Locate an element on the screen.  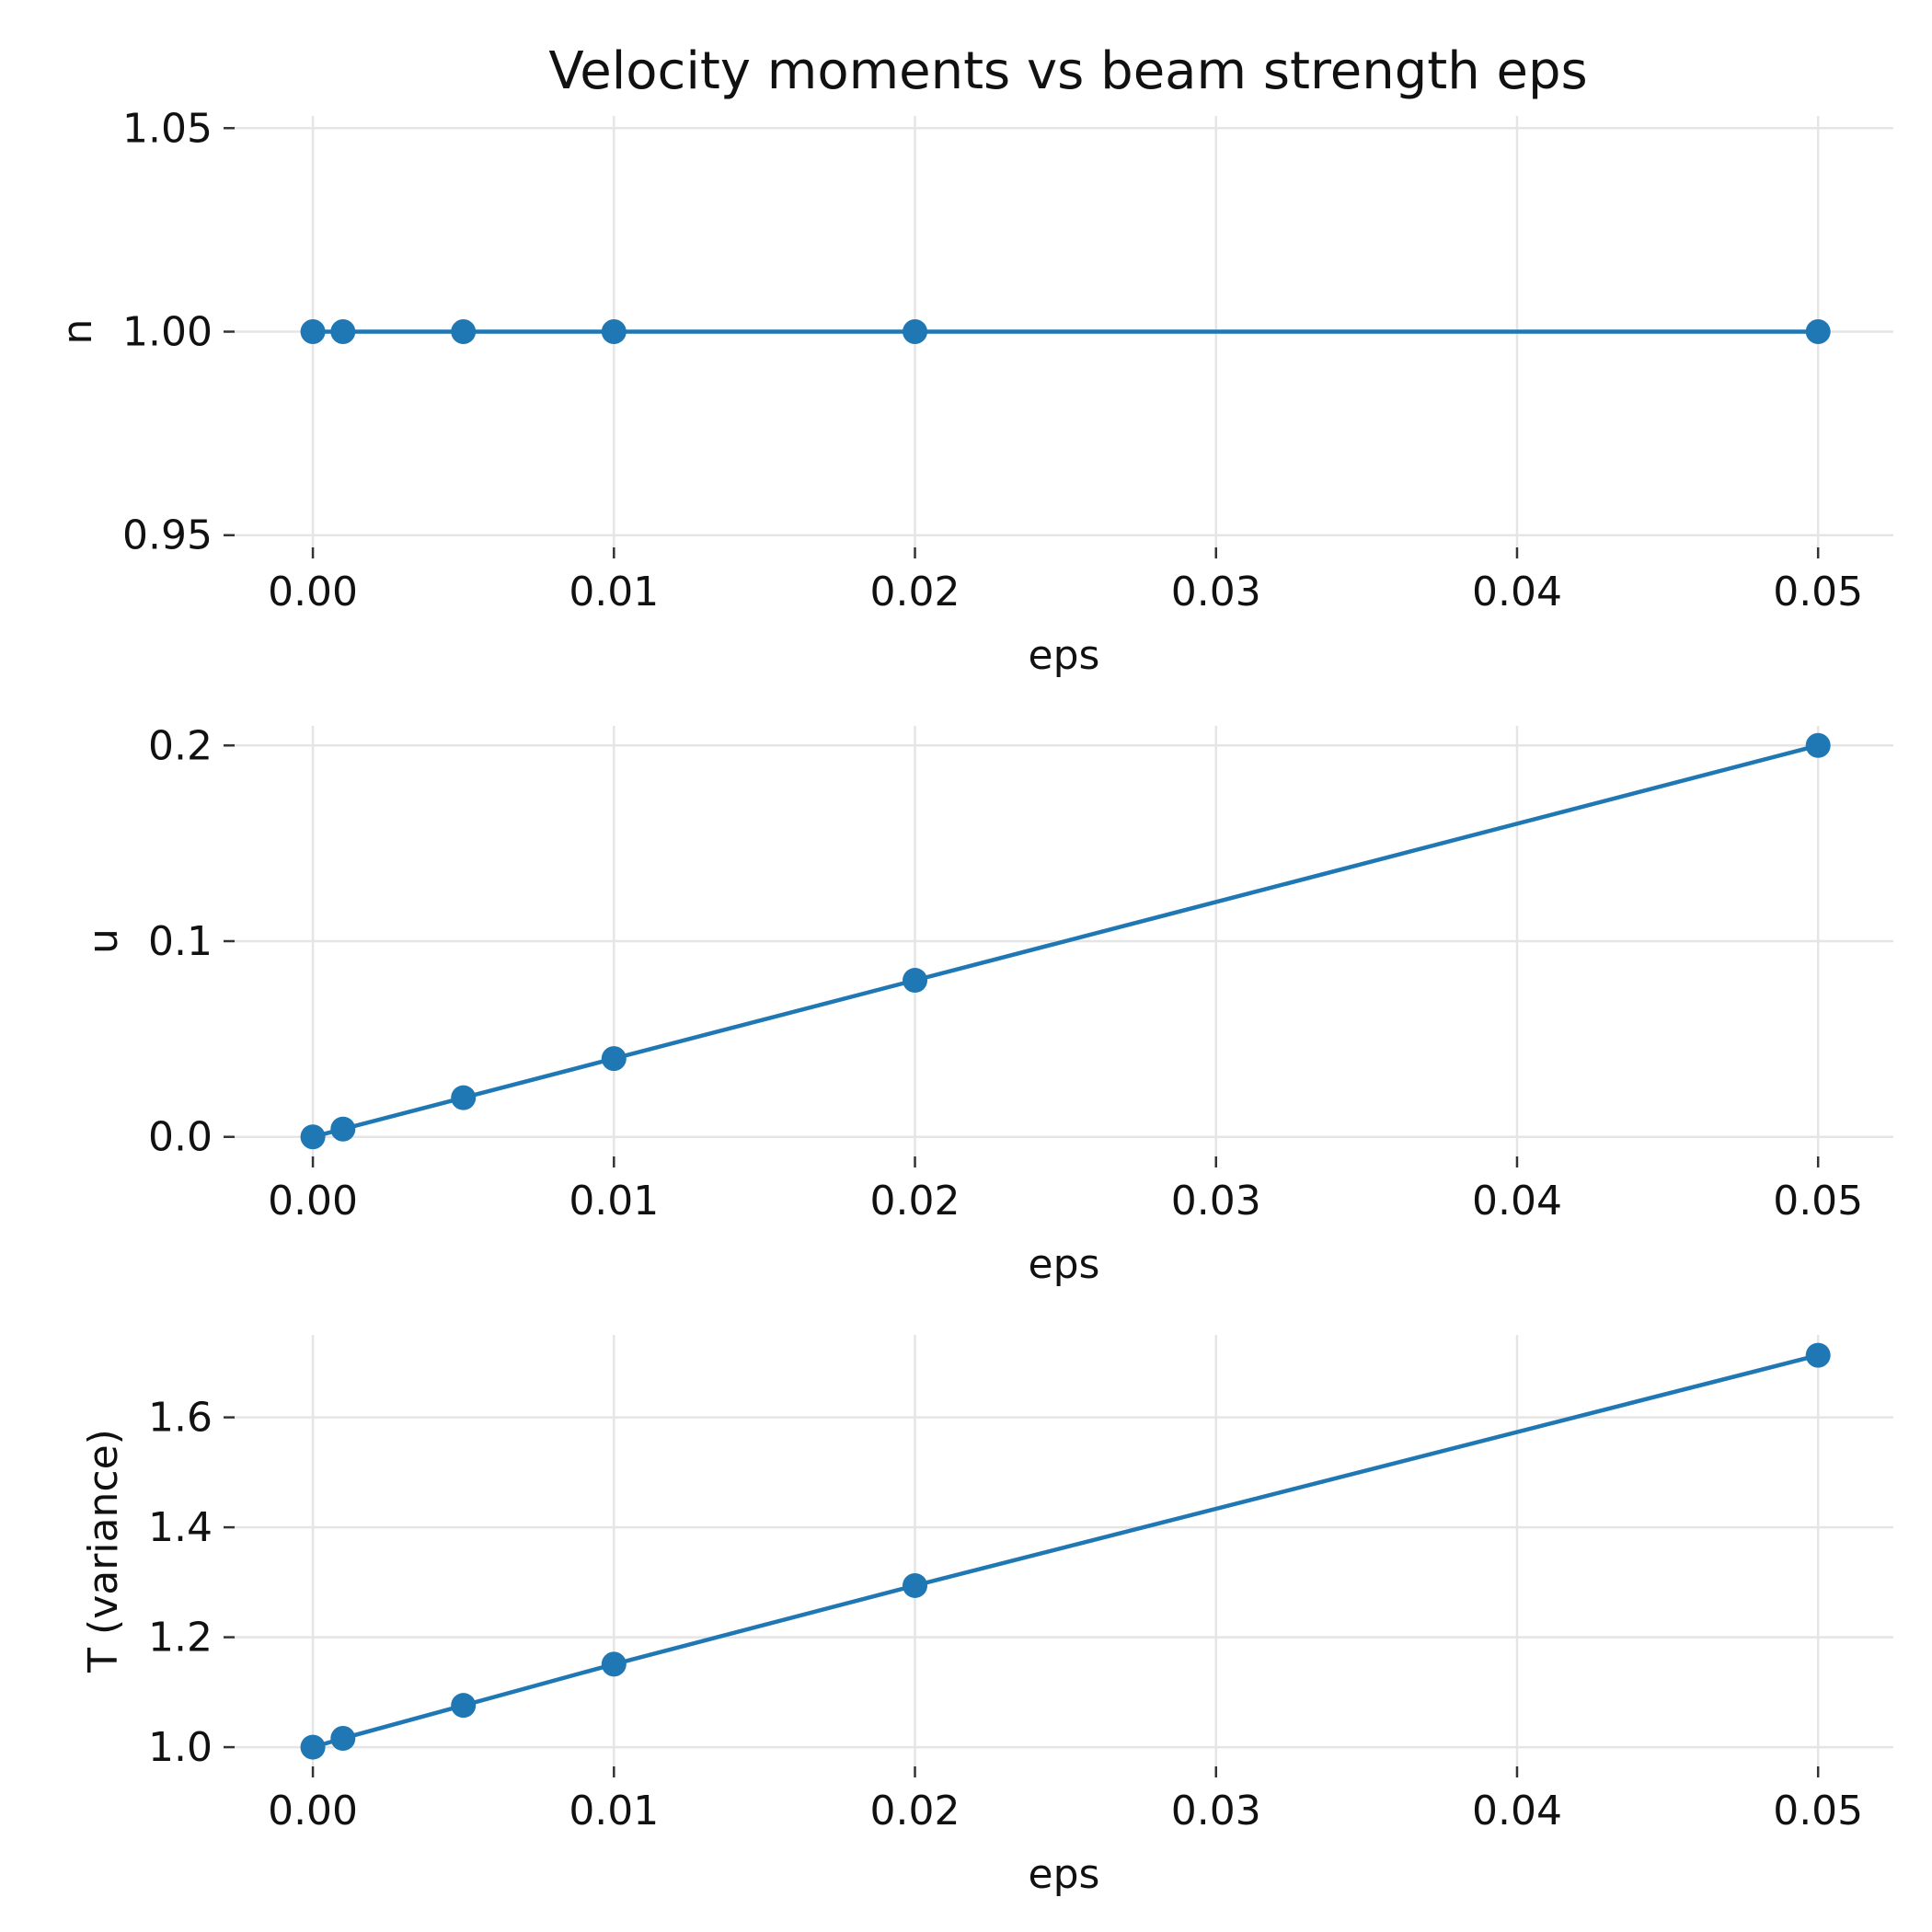
y-axis-label: n is located at coordinates (77, 332).